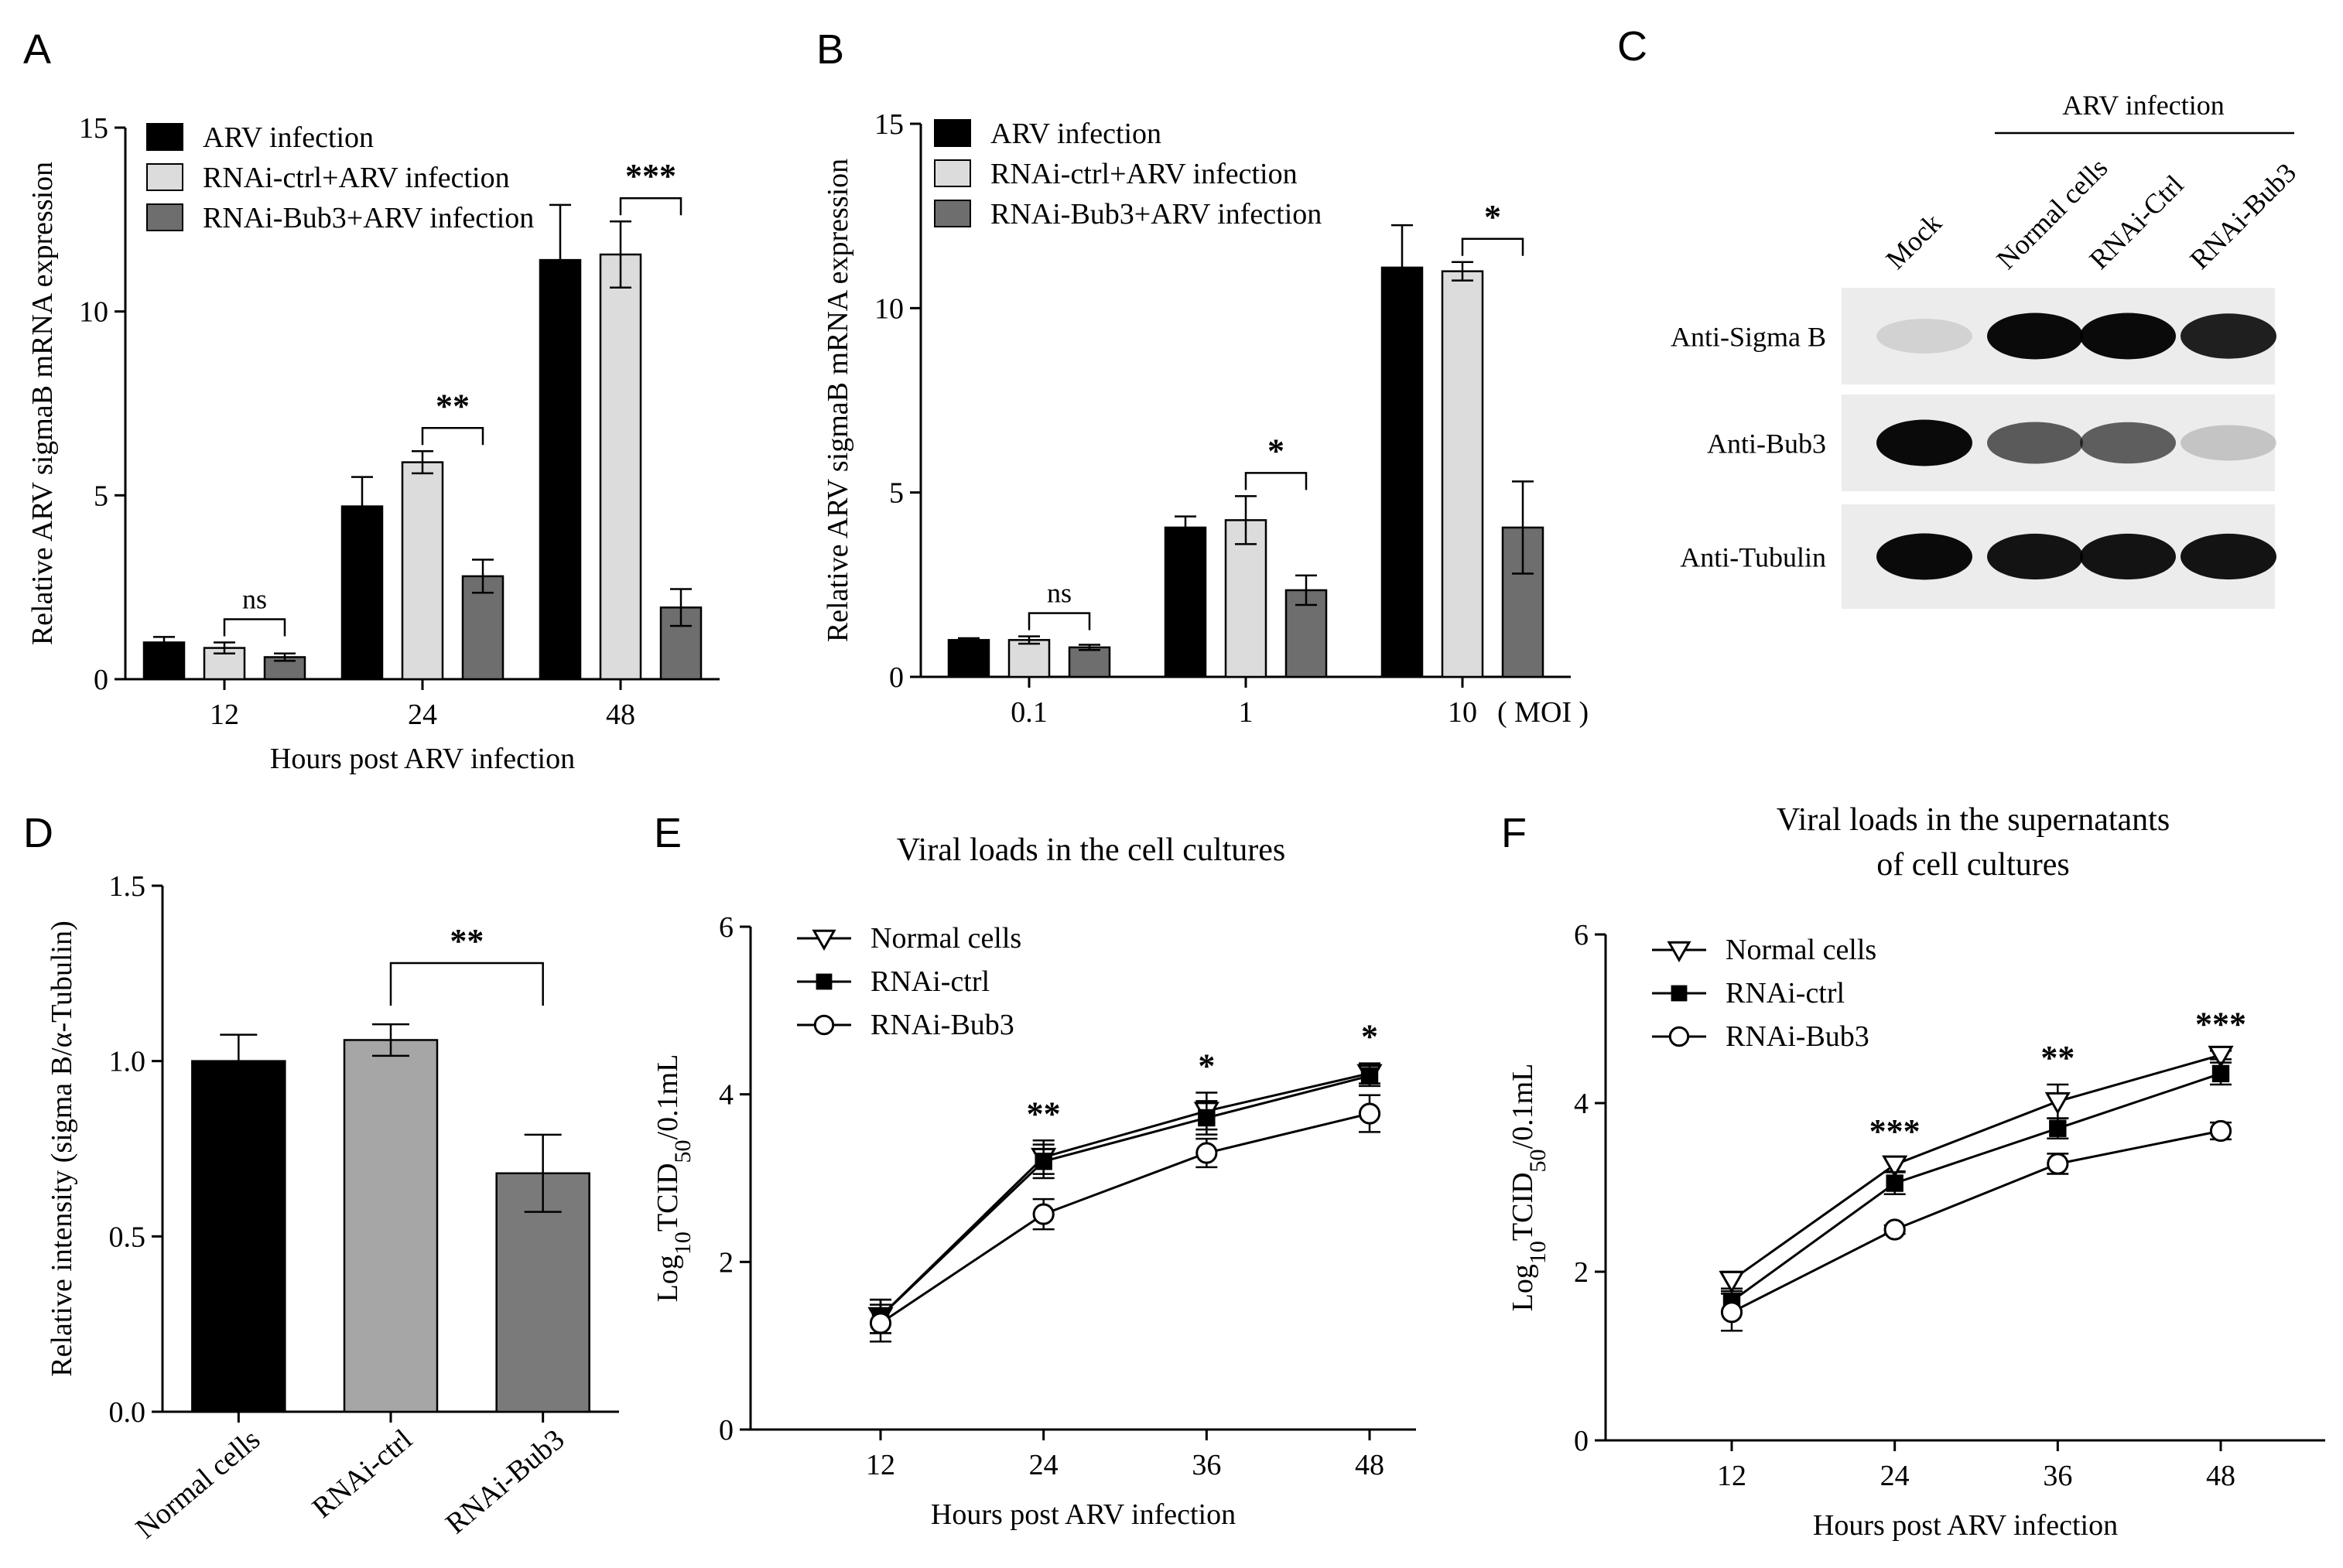 This screenshot has width=2343, height=1568. I want to click on panel-label-e: E, so click(668, 833).